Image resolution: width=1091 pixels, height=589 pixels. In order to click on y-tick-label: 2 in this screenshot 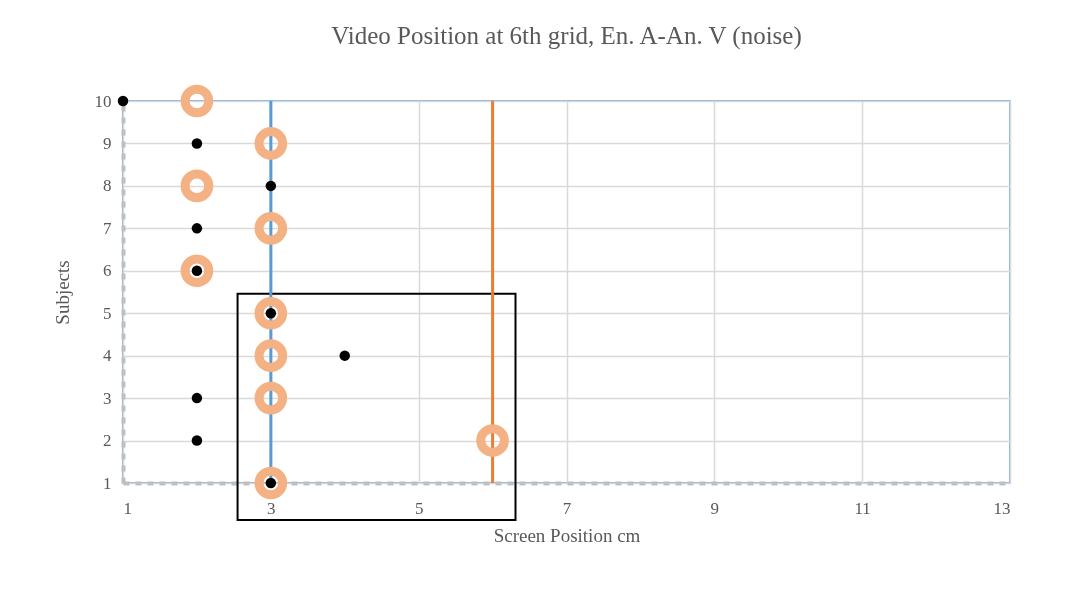, I will do `click(107, 441)`.